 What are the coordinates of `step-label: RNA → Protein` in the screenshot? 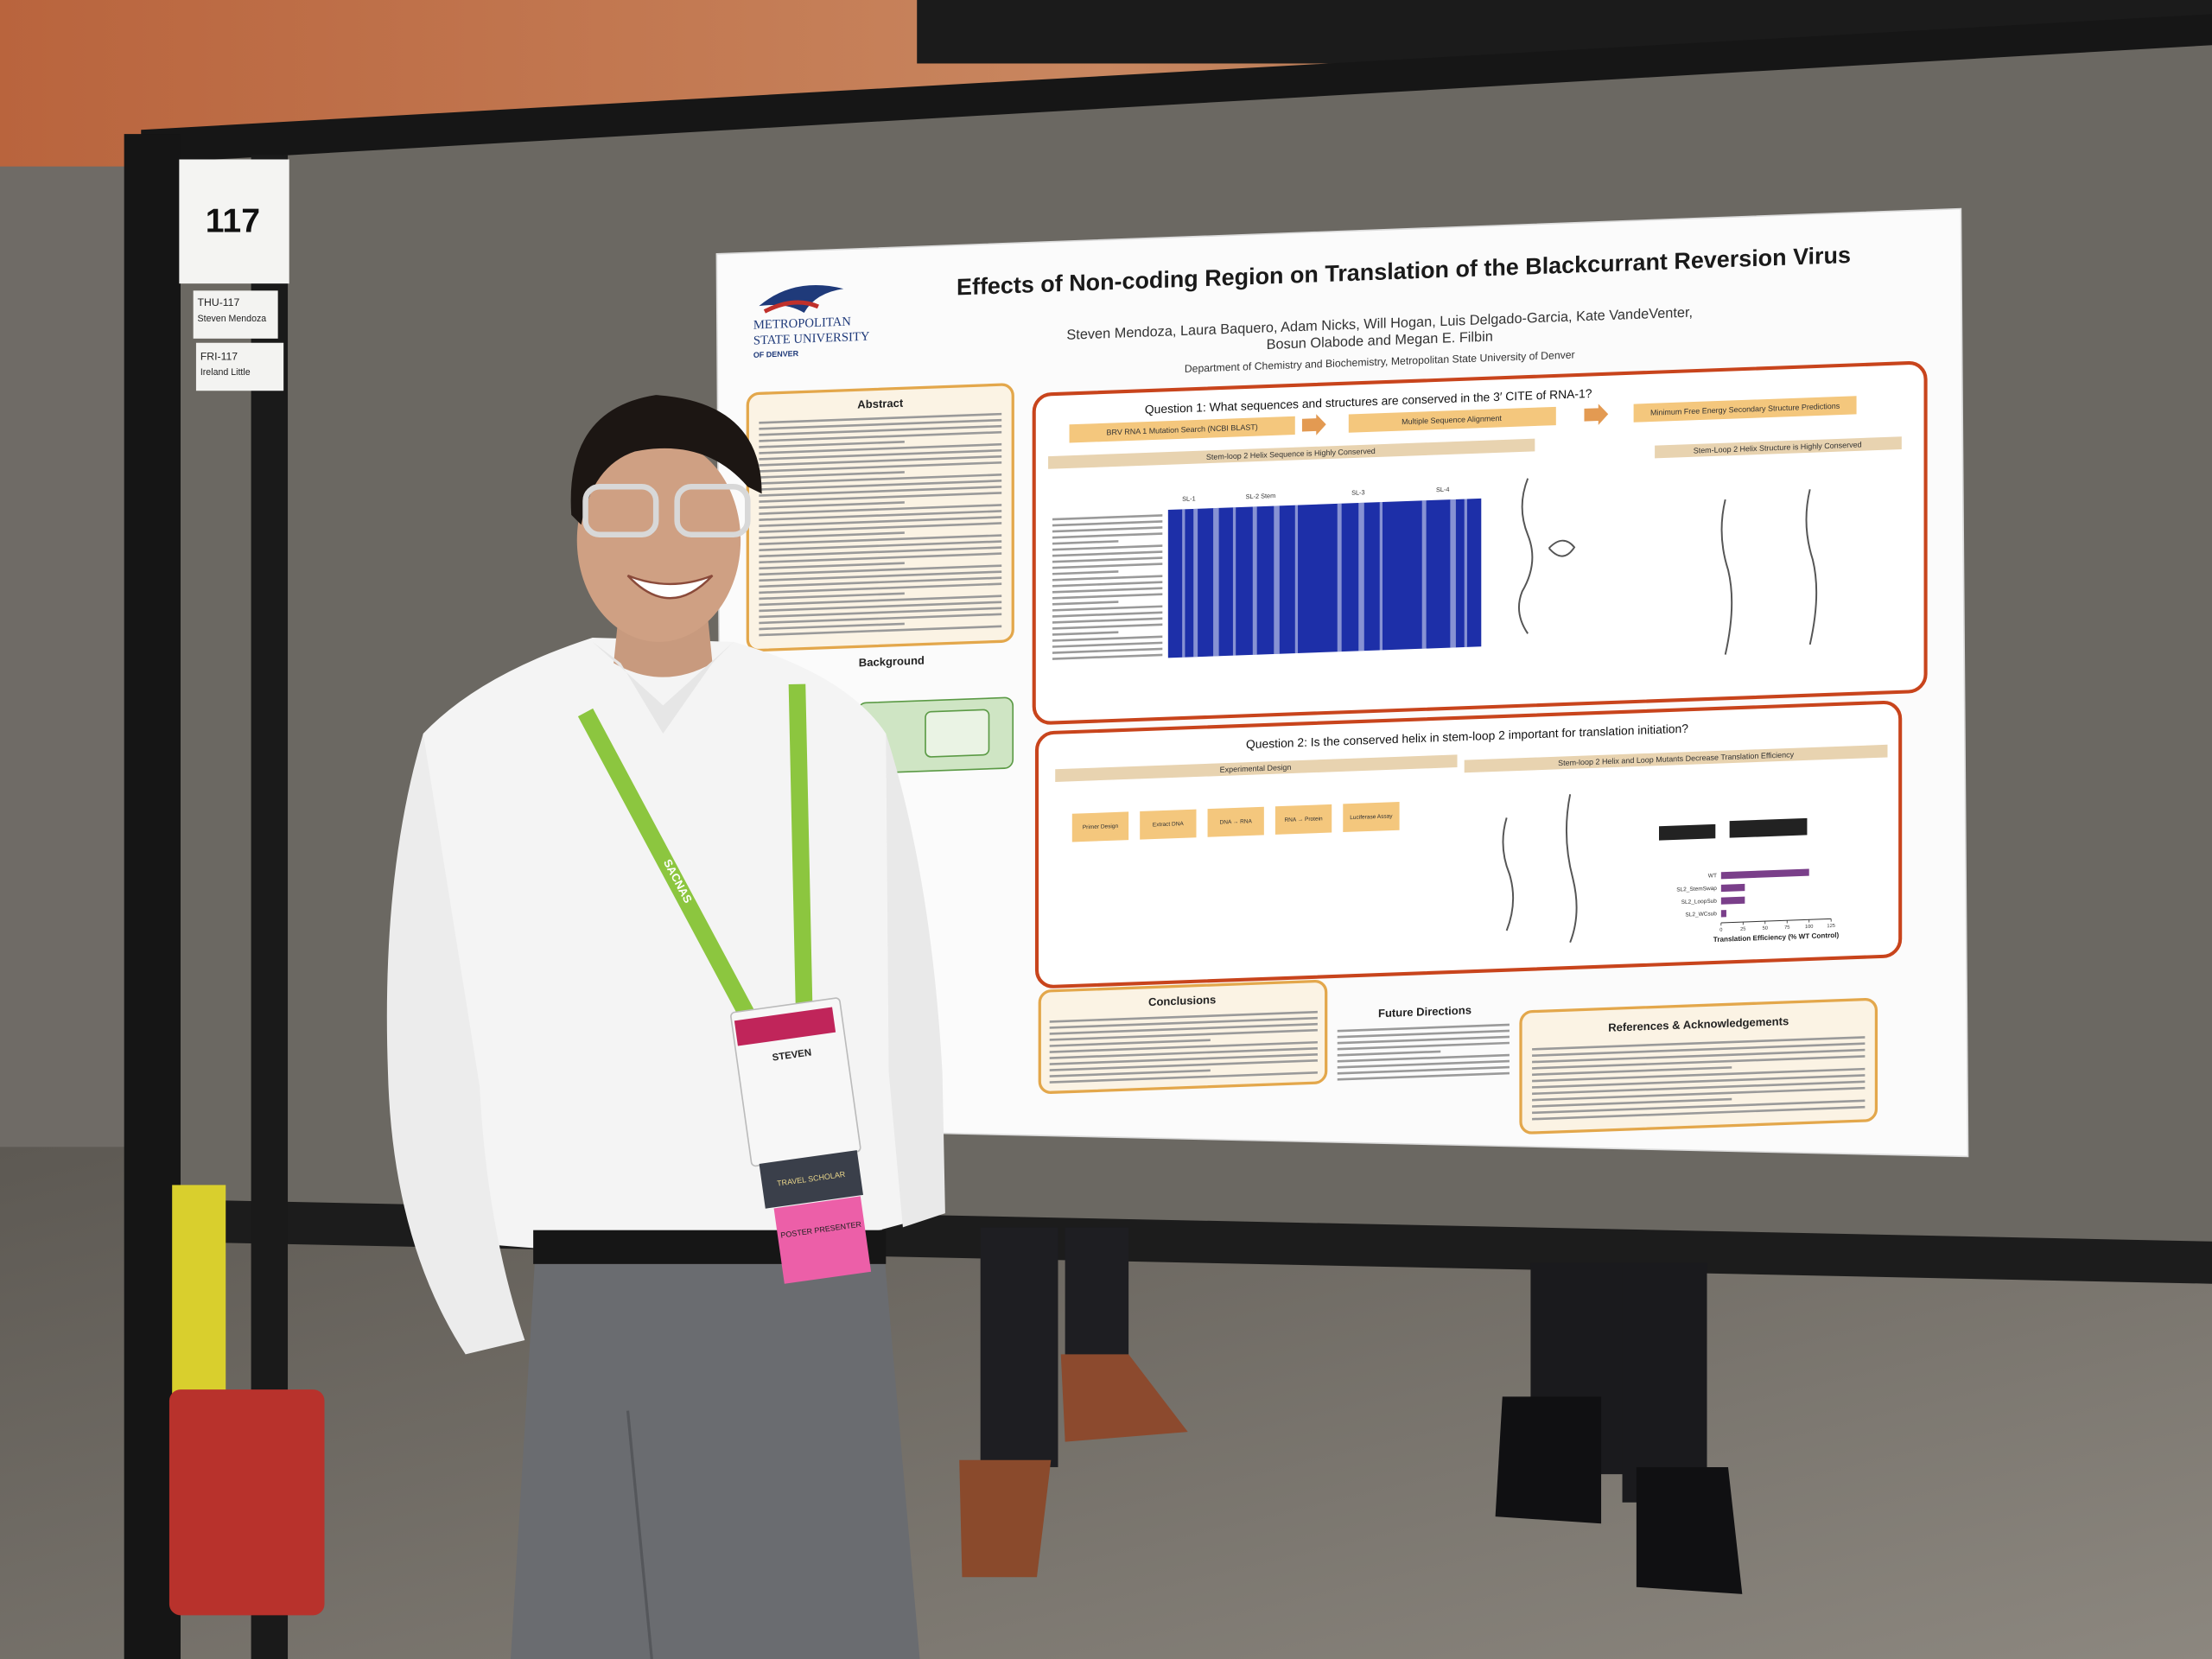 It's located at (1303, 819).